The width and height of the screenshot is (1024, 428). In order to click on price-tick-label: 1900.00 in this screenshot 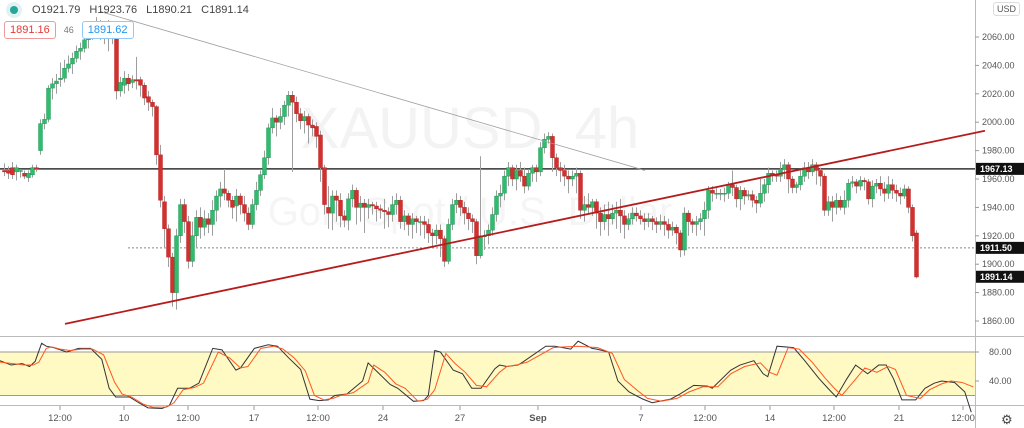, I will do `click(998, 264)`.